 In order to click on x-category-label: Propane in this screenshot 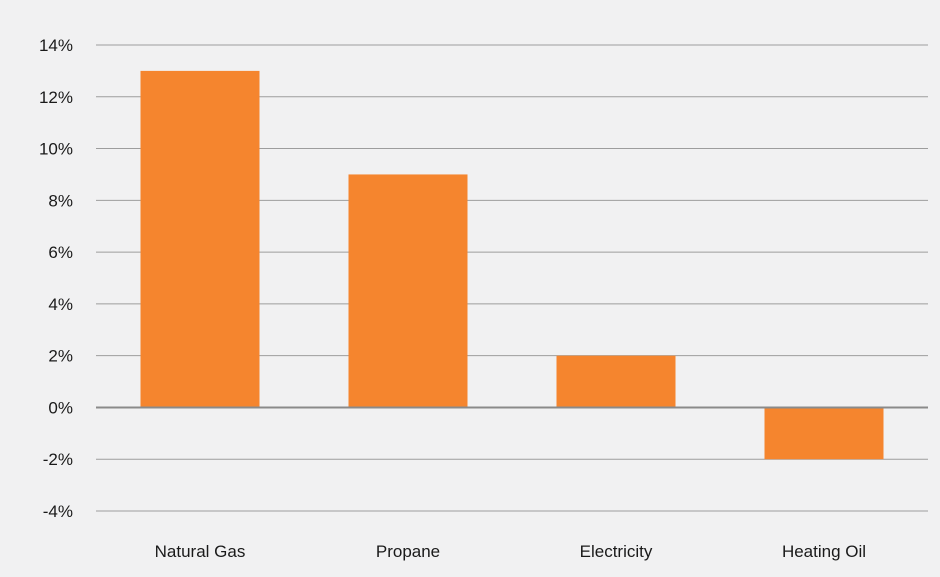, I will do `click(408, 551)`.